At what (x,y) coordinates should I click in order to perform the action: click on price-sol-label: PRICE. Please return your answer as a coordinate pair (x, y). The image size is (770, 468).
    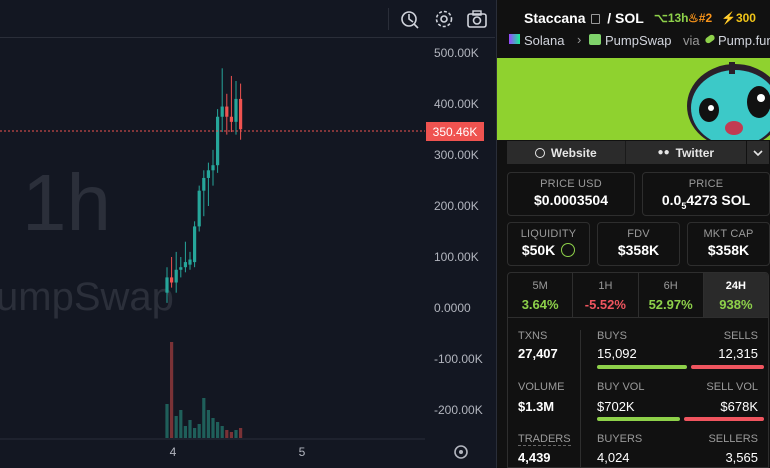
    Looking at the image, I should click on (706, 184).